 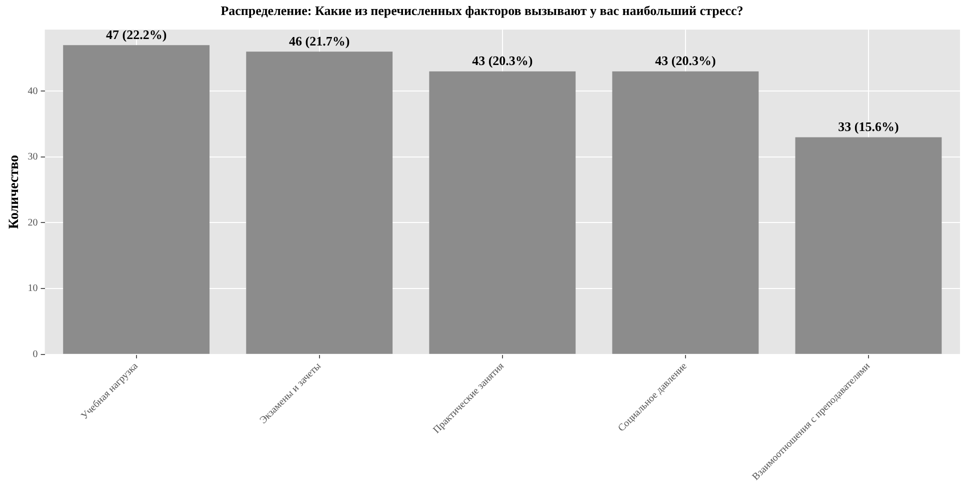 I want to click on y-tick-label: 0, so click(x=35, y=354).